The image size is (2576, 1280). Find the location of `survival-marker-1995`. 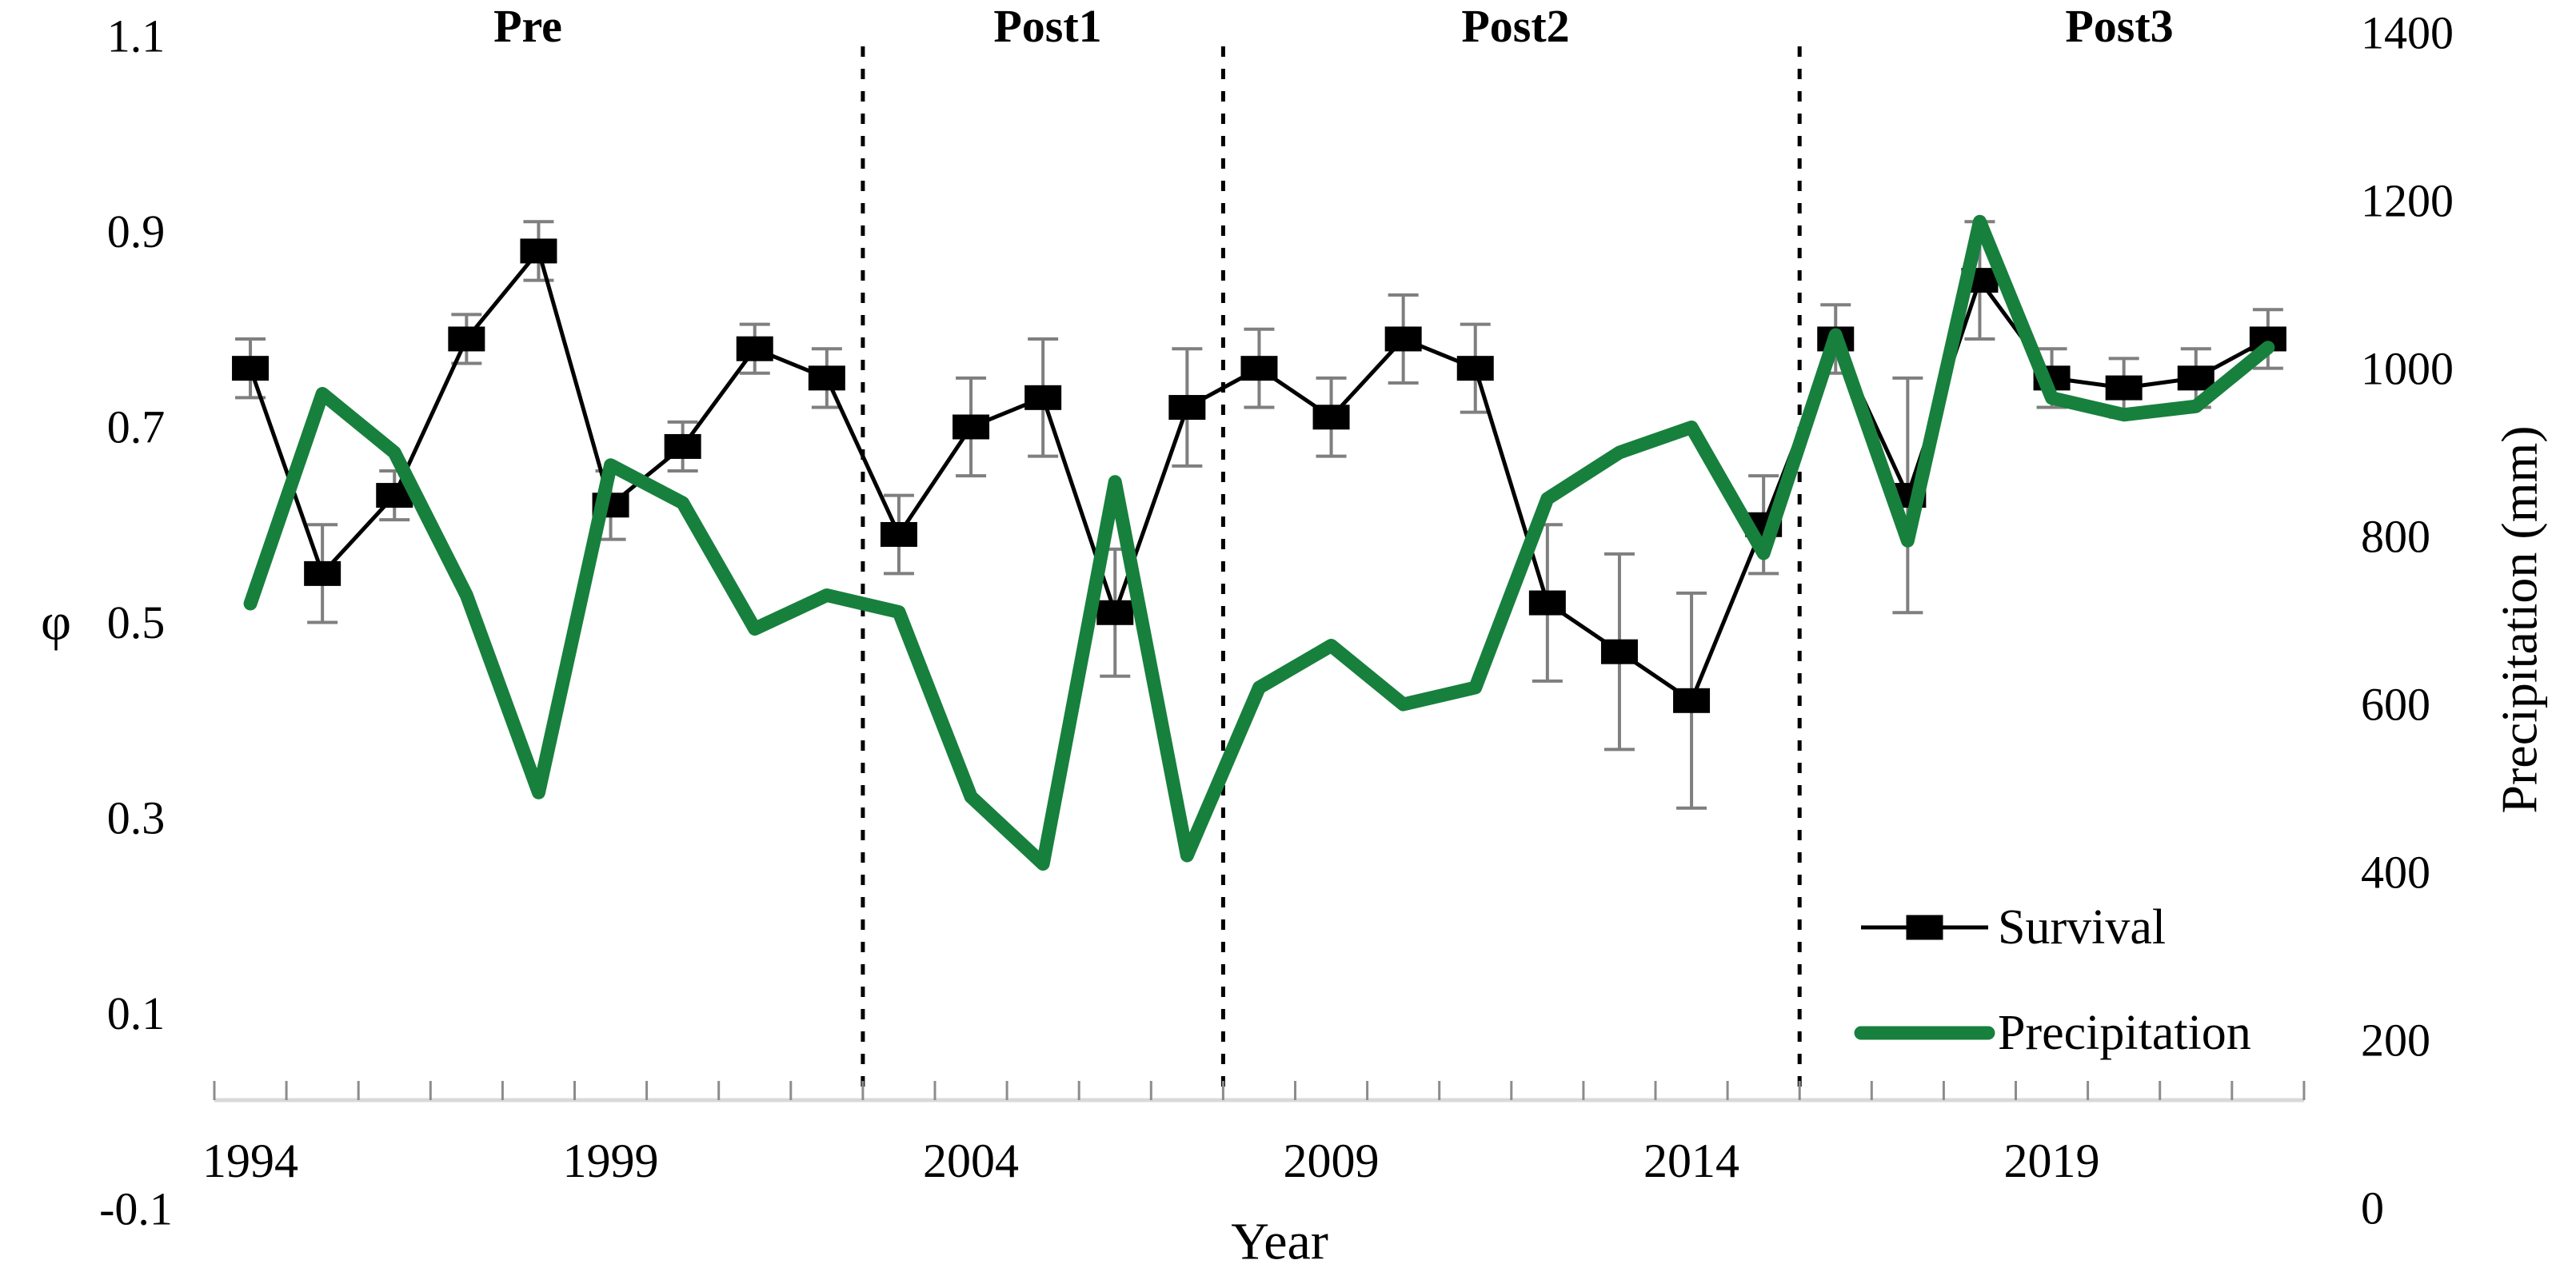

survival-marker-1995 is located at coordinates (323, 573).